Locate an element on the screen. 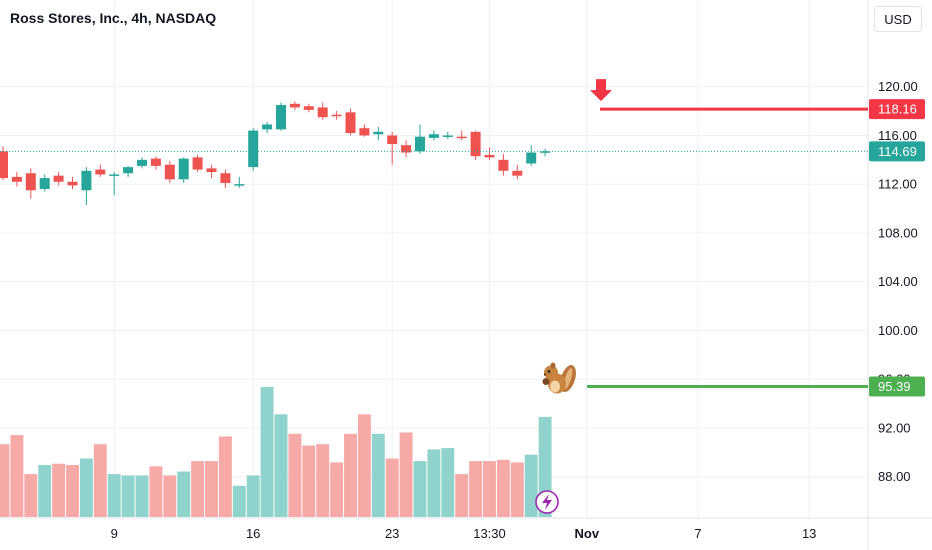 Image resolution: width=932 pixels, height=550 pixels. price-tick-label: 112.00 is located at coordinates (897, 184).